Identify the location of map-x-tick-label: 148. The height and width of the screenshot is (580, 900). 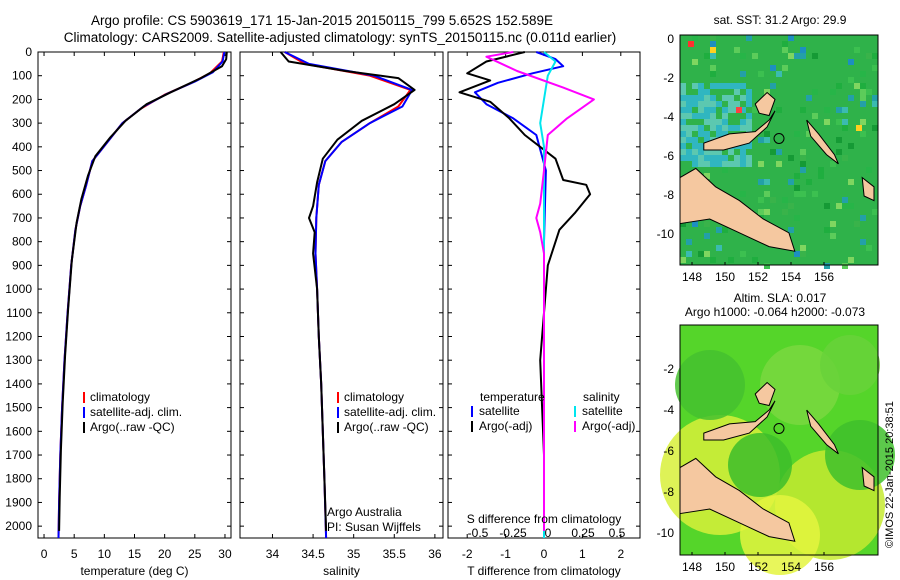
(692, 277).